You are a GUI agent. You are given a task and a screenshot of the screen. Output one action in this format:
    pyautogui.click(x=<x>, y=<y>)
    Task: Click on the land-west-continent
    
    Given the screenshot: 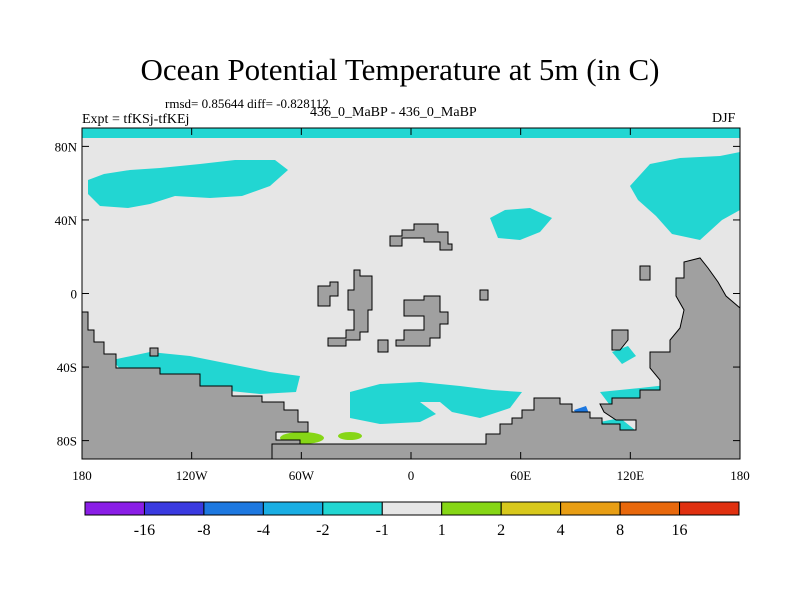 What is the action you would take?
    pyautogui.click(x=195, y=385)
    